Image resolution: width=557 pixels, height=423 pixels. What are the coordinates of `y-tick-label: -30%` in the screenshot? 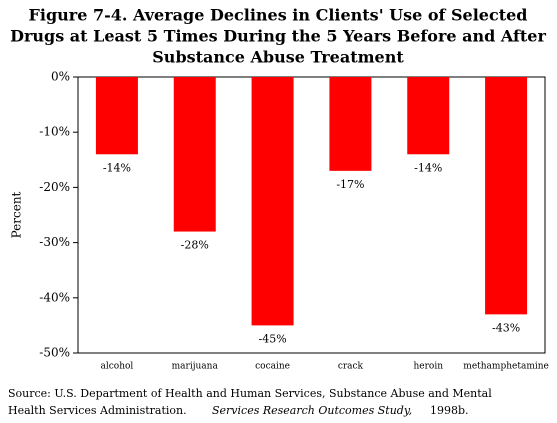 It's located at (54, 242).